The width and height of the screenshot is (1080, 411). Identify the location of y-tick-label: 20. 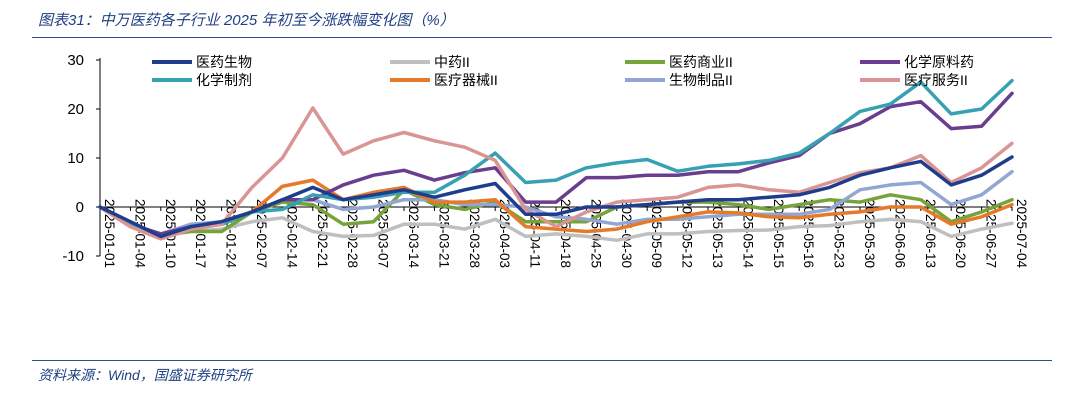
(75, 109).